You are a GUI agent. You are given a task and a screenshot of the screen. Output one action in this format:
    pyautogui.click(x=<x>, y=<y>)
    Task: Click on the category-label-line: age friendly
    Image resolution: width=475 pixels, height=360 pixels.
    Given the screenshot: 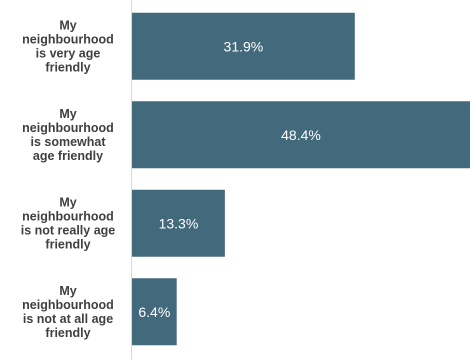 What is the action you would take?
    pyautogui.click(x=68, y=156)
    